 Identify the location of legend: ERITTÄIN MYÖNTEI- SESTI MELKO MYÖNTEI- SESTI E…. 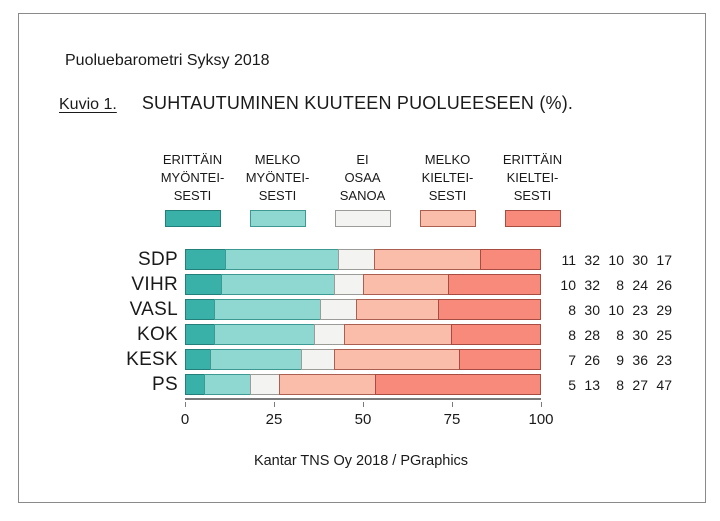
(362, 189).